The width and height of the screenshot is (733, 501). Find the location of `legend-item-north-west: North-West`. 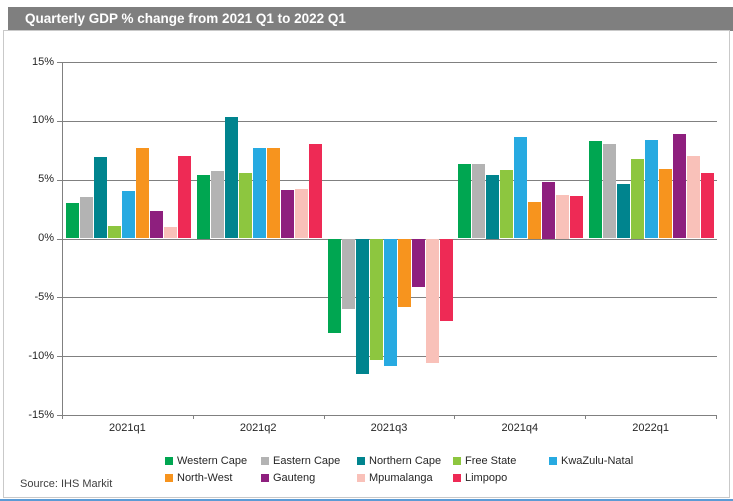

legend-item-north-west: North-West is located at coordinates (213, 477).